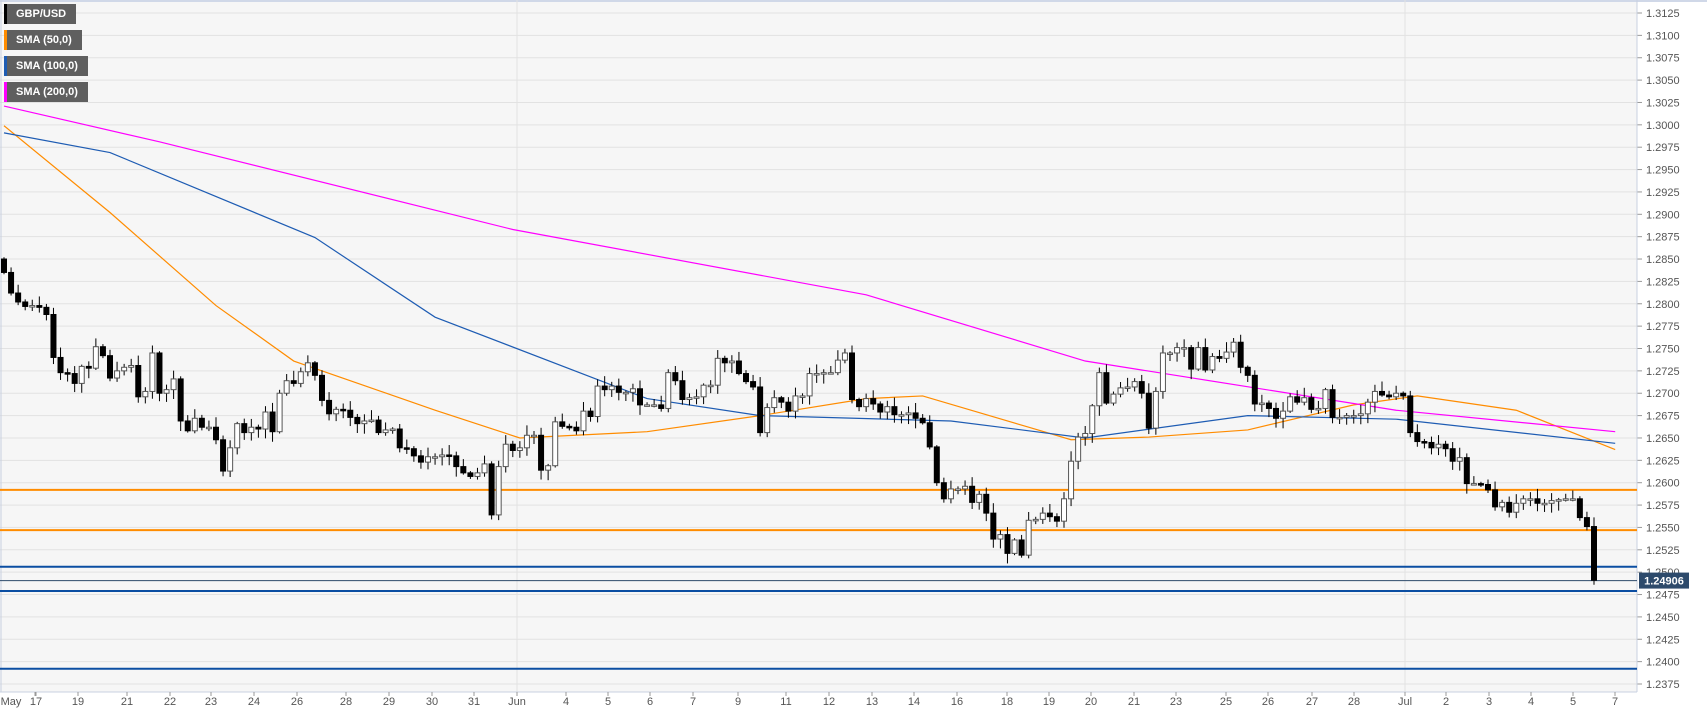 The image size is (1707, 712). Describe the element at coordinates (46, 92) in the screenshot. I see `legend-item-sma200: SMA (200,0)` at that location.